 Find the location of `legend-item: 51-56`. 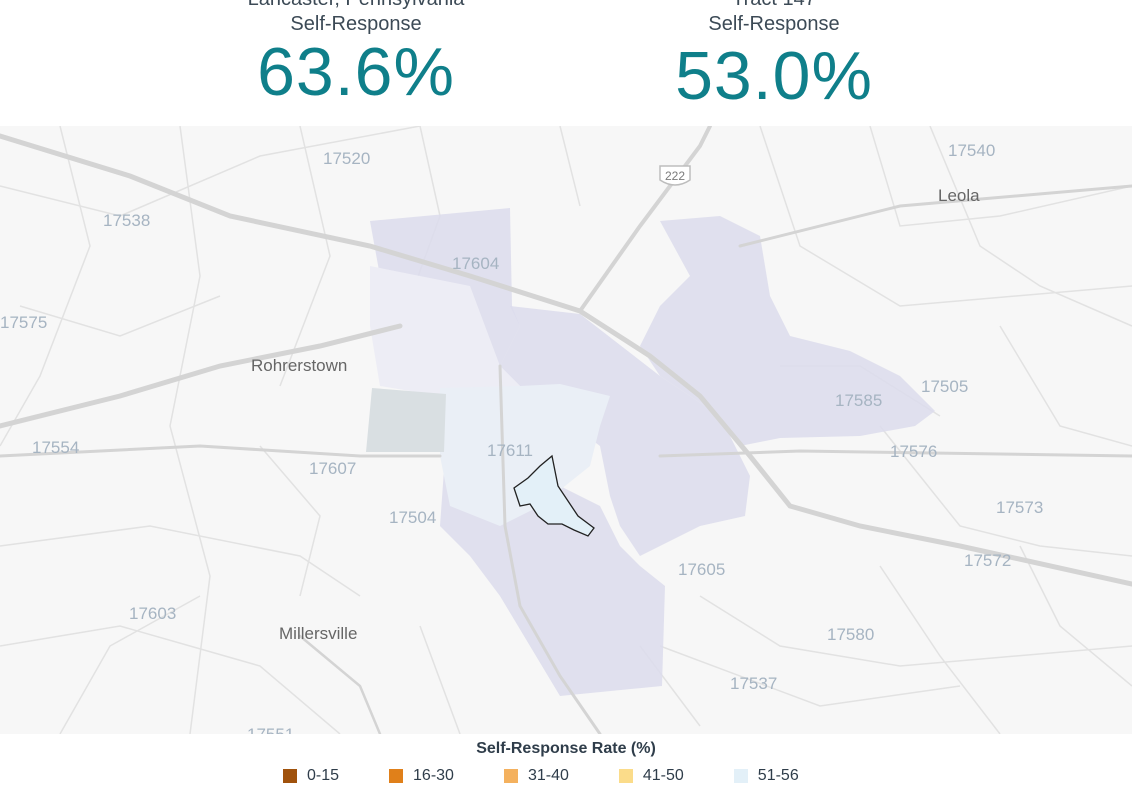

legend-item: 51-56 is located at coordinates (766, 776).